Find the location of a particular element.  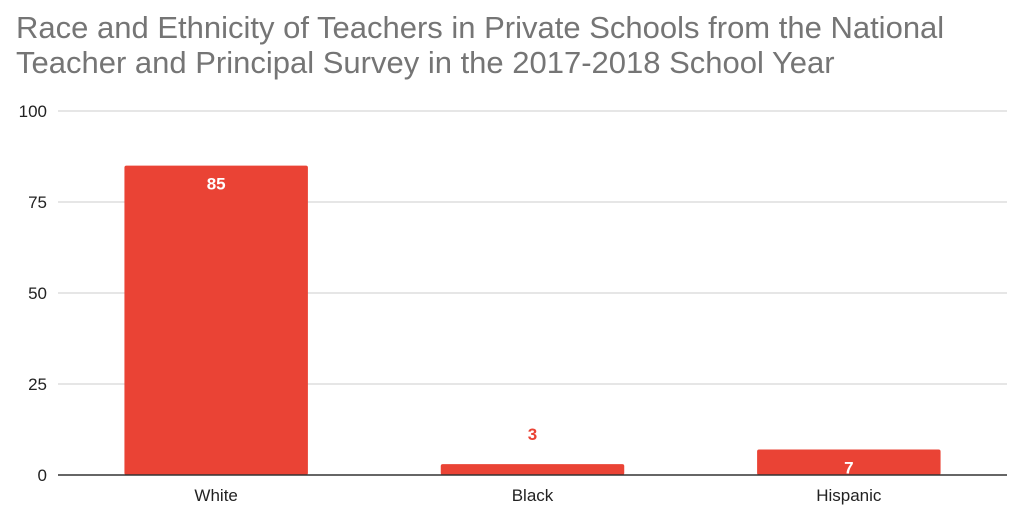

data-label-white: 85 is located at coordinates (216, 184).